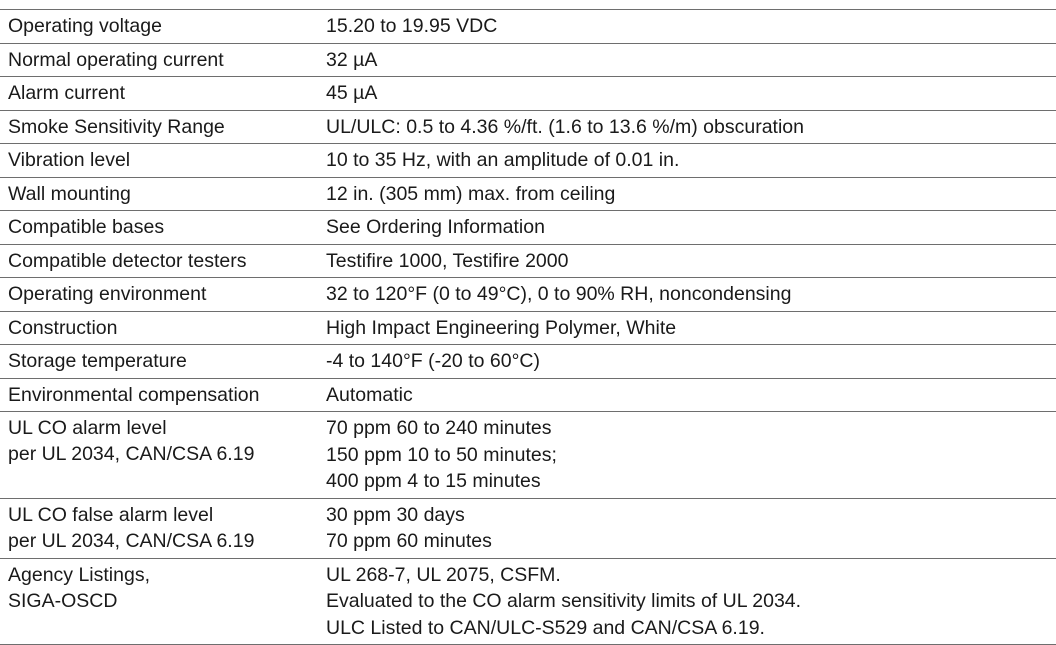 Image resolution: width=1056 pixels, height=645 pixels. What do you see at coordinates (687, 395) in the screenshot?
I see `row-value: Automatic` at bounding box center [687, 395].